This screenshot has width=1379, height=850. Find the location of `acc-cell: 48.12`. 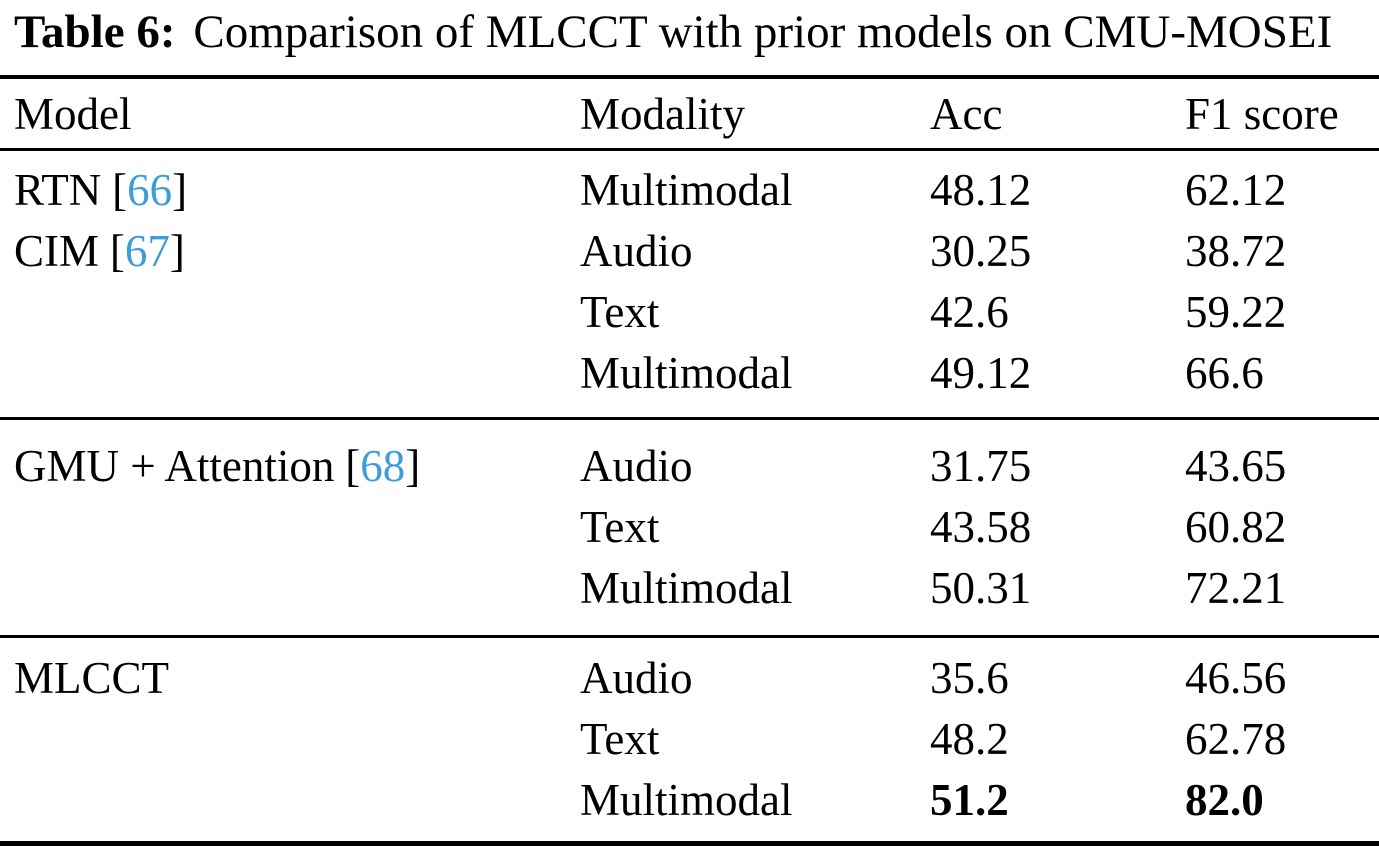

acc-cell: 48.12 is located at coordinates (981, 190).